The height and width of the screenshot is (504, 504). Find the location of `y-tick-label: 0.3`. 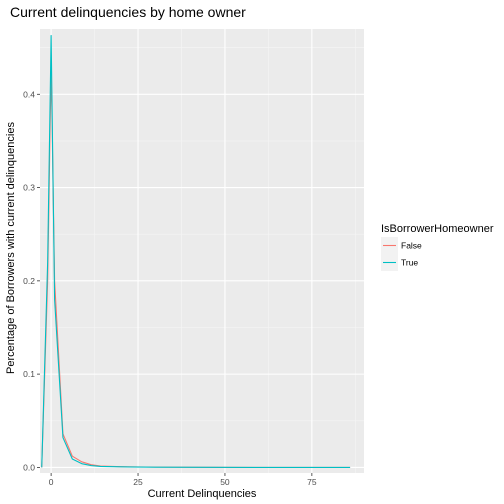

y-tick-label: 0.3 is located at coordinates (29, 188).